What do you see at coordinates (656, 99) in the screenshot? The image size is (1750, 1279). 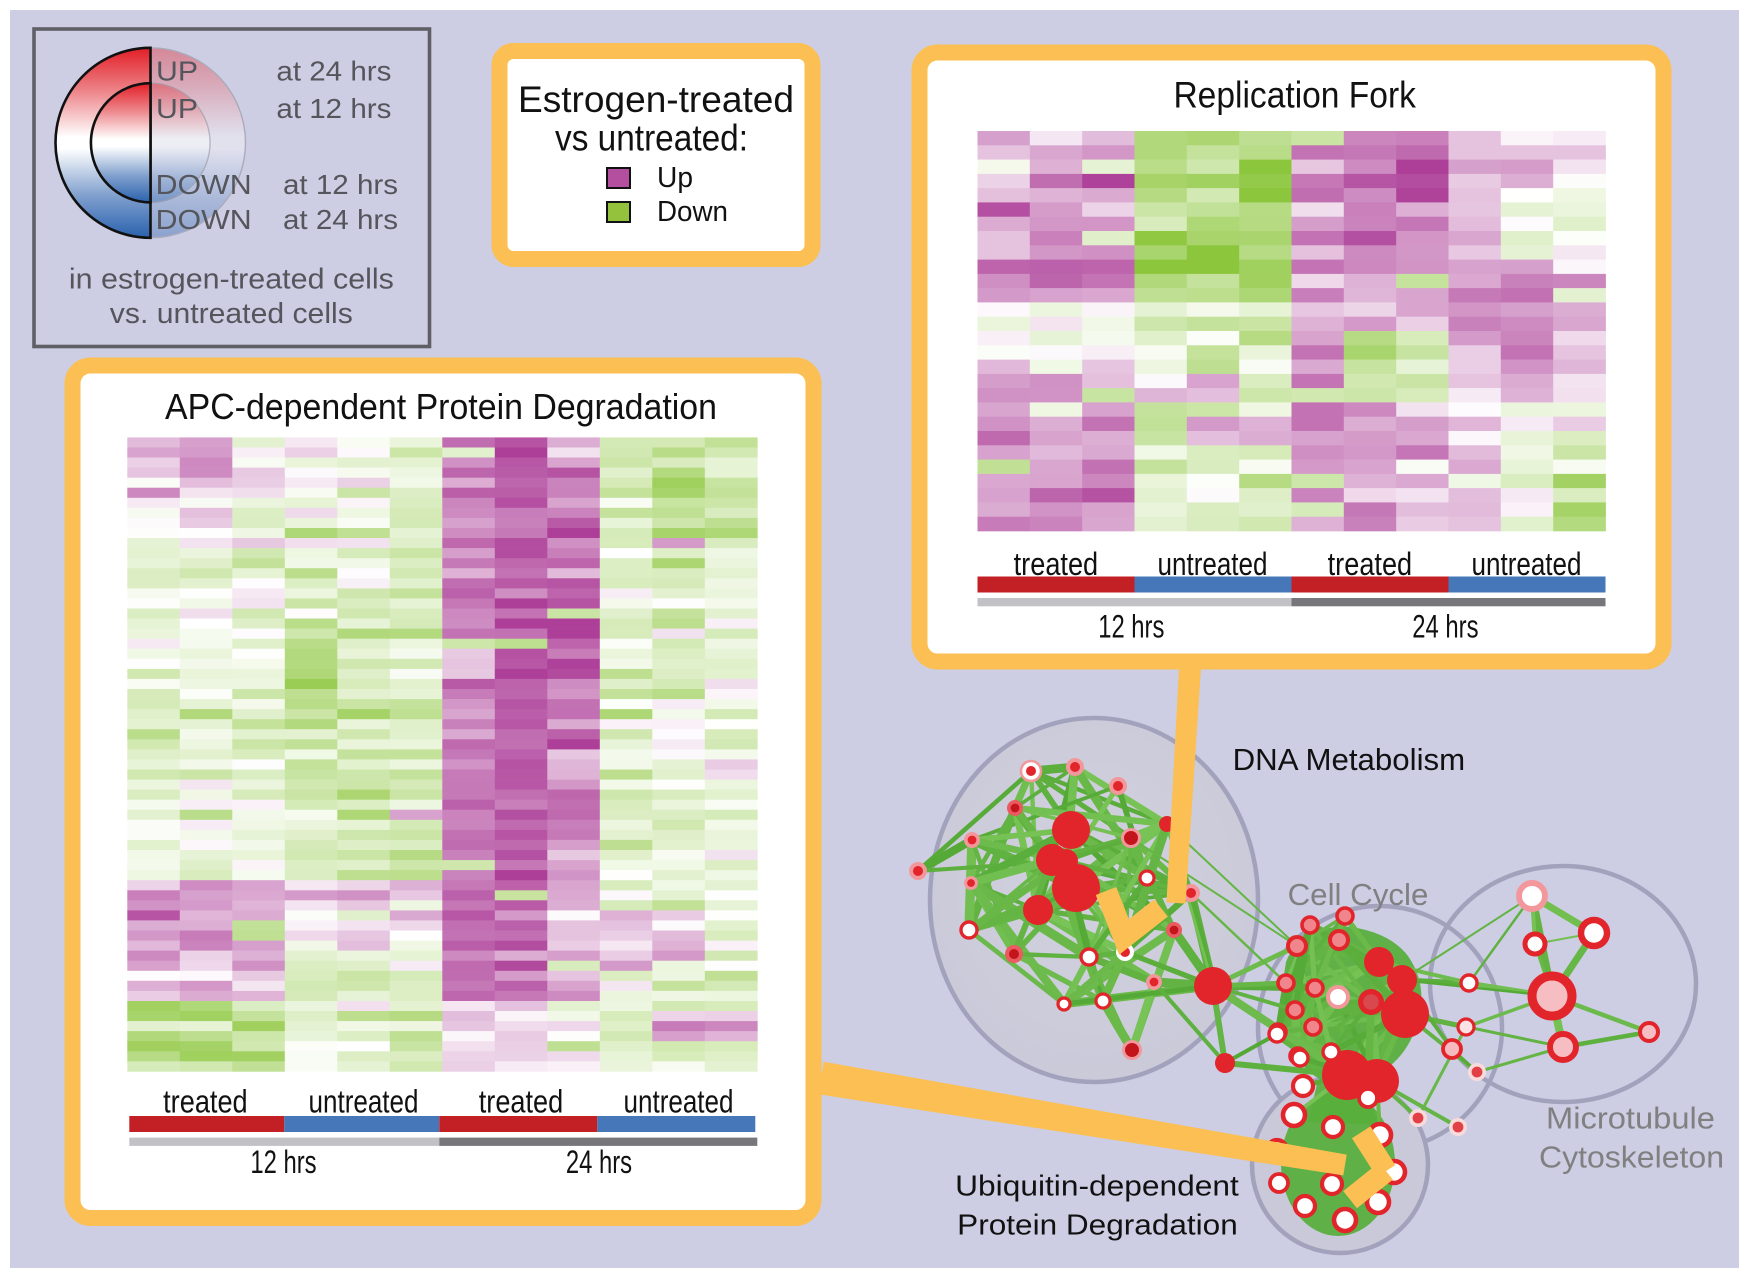 I see `svg-text: Estrogen-treated` at bounding box center [656, 99].